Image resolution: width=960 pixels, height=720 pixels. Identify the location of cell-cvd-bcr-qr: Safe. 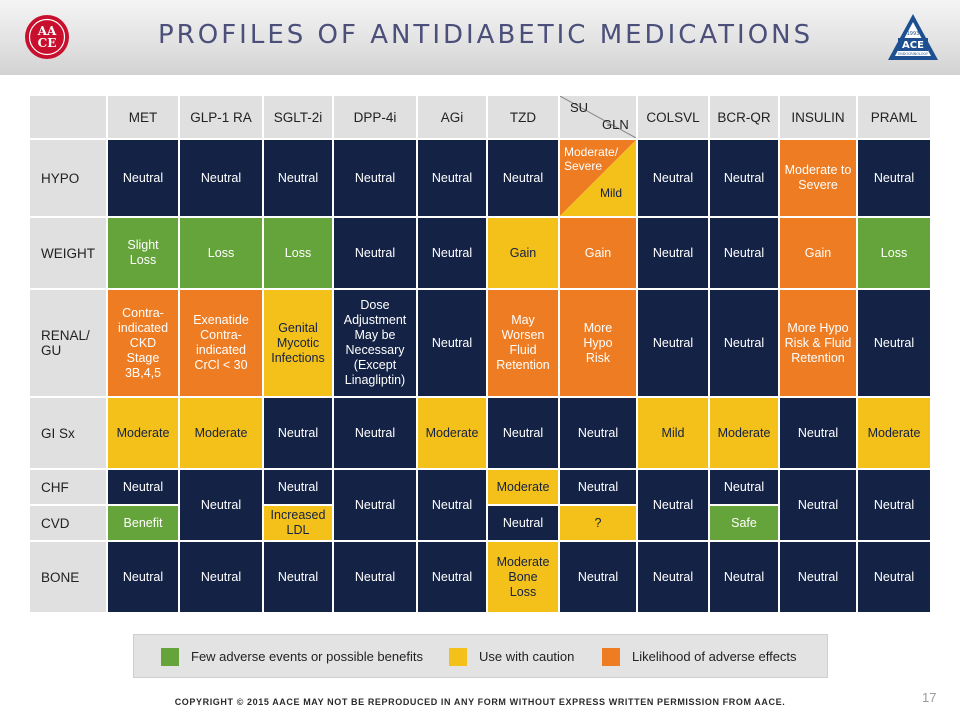
(744, 523).